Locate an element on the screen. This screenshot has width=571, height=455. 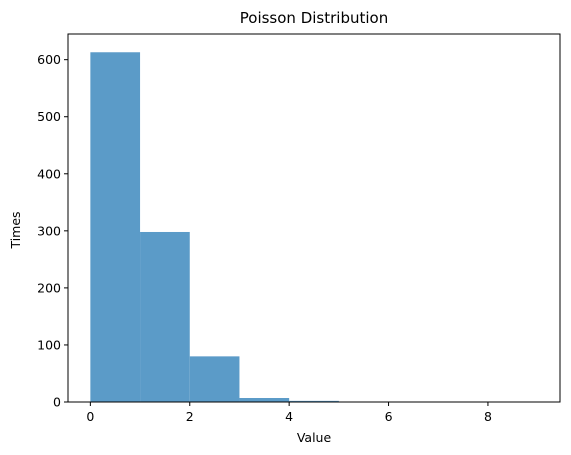
y-tick-label-4: 400 is located at coordinates (49, 173).